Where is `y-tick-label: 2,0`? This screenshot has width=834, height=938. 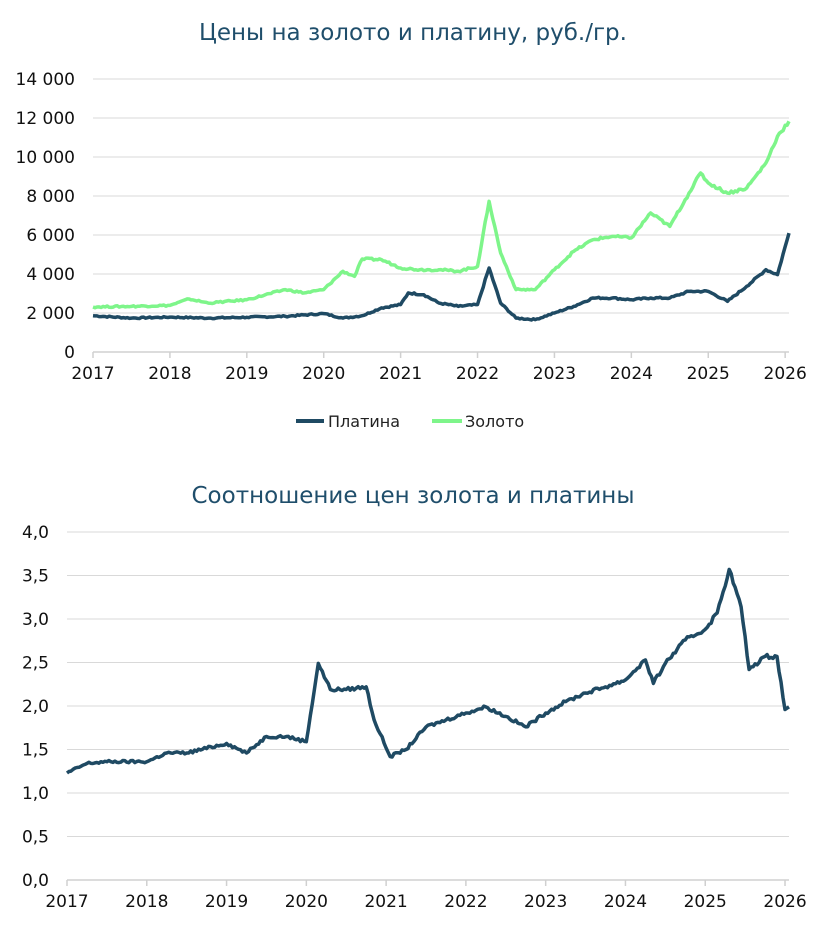 y-tick-label: 2,0 is located at coordinates (35, 707).